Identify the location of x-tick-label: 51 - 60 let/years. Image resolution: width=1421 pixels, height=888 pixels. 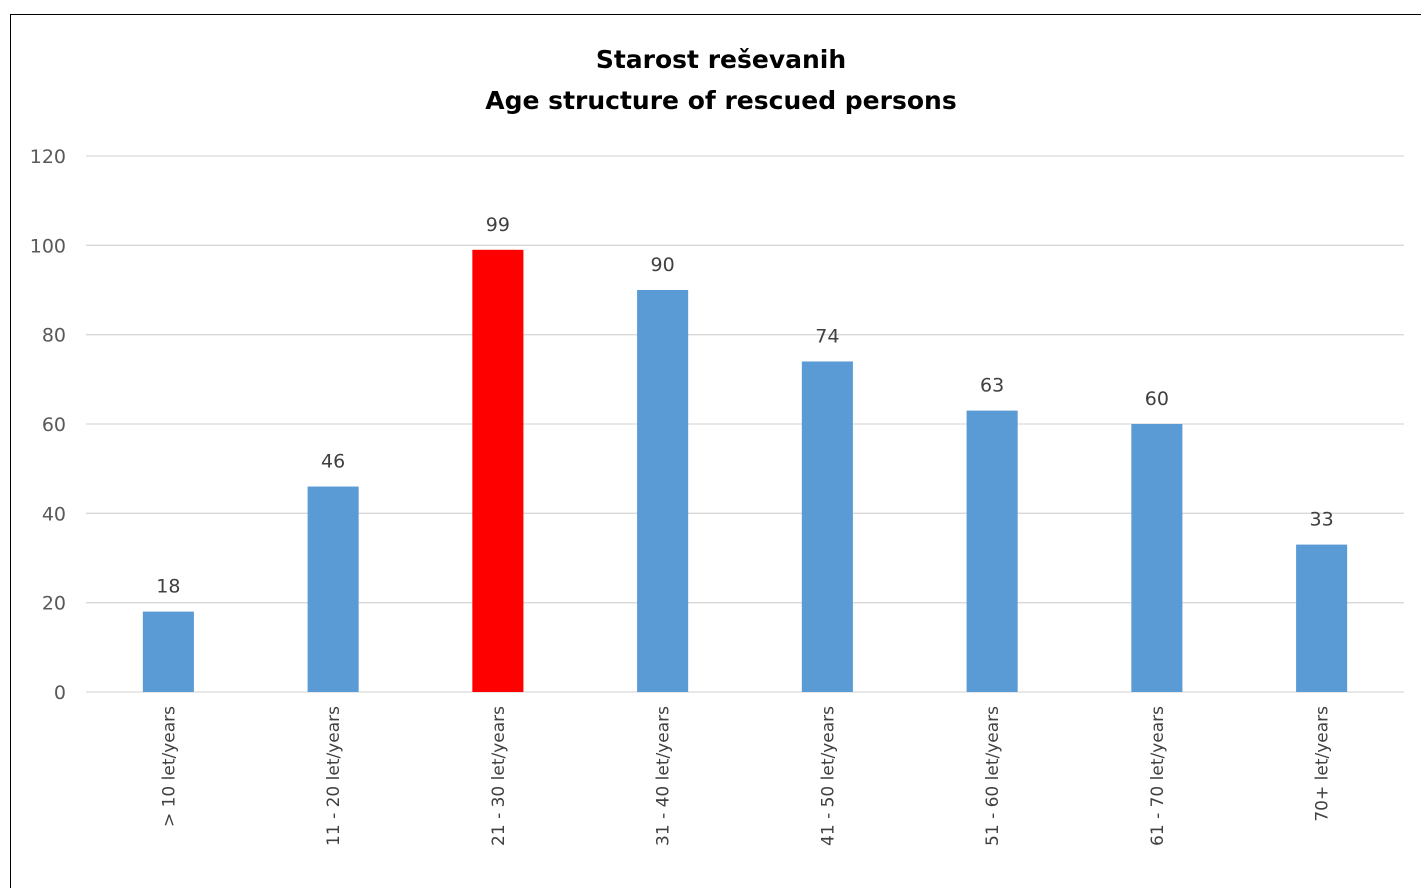
(993, 776).